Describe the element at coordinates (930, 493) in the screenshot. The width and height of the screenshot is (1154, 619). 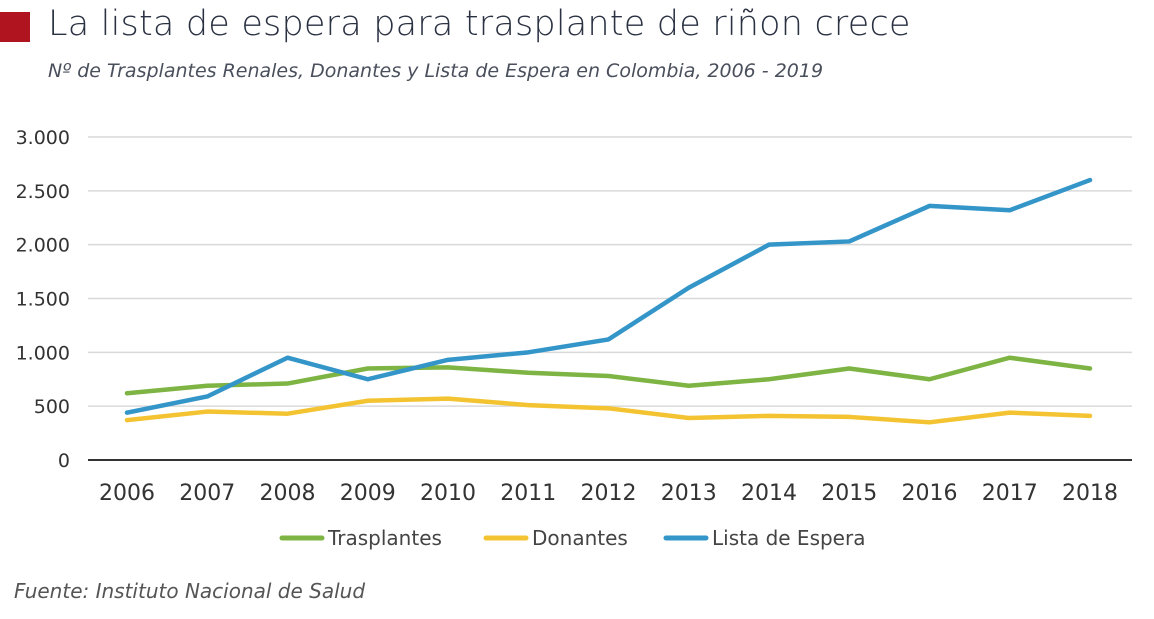
I see `x-tick-label: 2016` at that location.